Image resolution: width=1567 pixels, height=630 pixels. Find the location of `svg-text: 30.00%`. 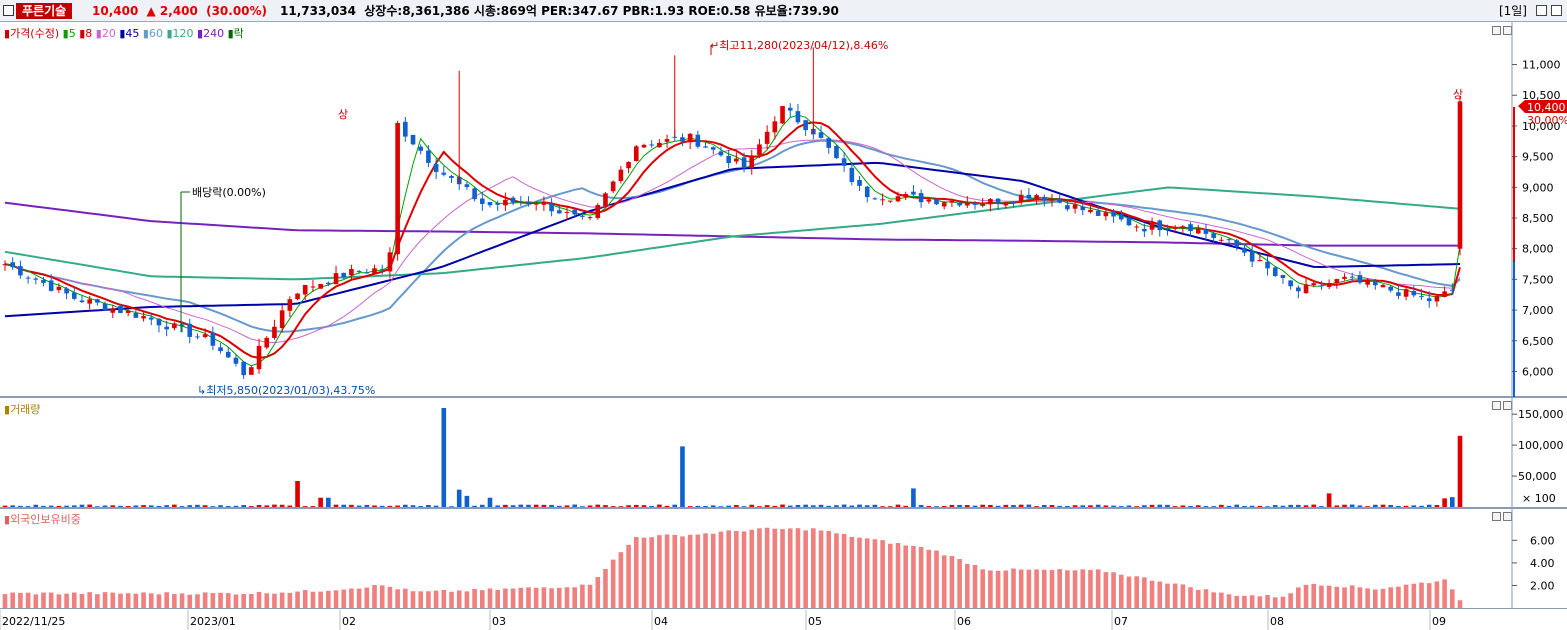

svg-text: 30.00% is located at coordinates (1547, 120).